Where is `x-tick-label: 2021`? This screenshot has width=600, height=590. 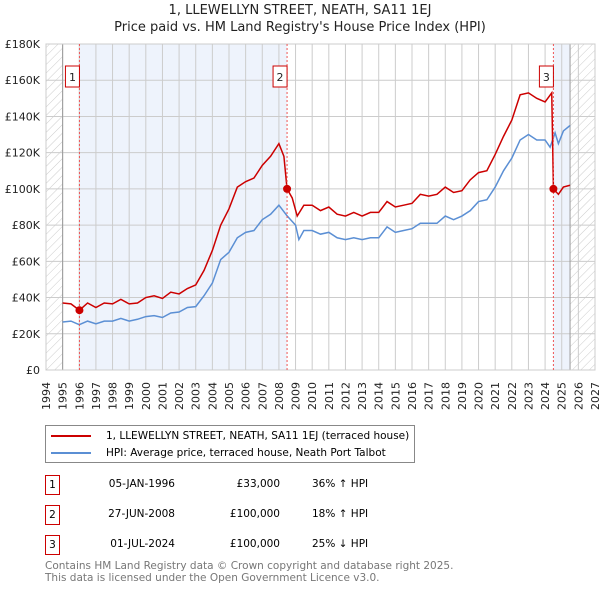 x-tick-label: 2021 is located at coordinates (495, 396).